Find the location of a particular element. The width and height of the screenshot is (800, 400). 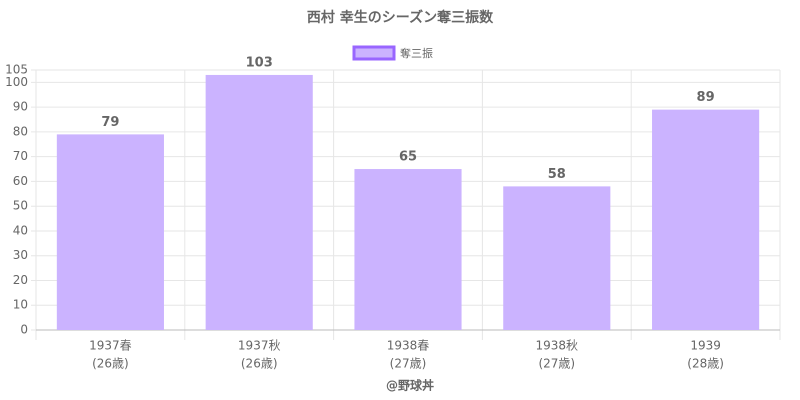

y-tick-label: 50 is located at coordinates (20, 206).